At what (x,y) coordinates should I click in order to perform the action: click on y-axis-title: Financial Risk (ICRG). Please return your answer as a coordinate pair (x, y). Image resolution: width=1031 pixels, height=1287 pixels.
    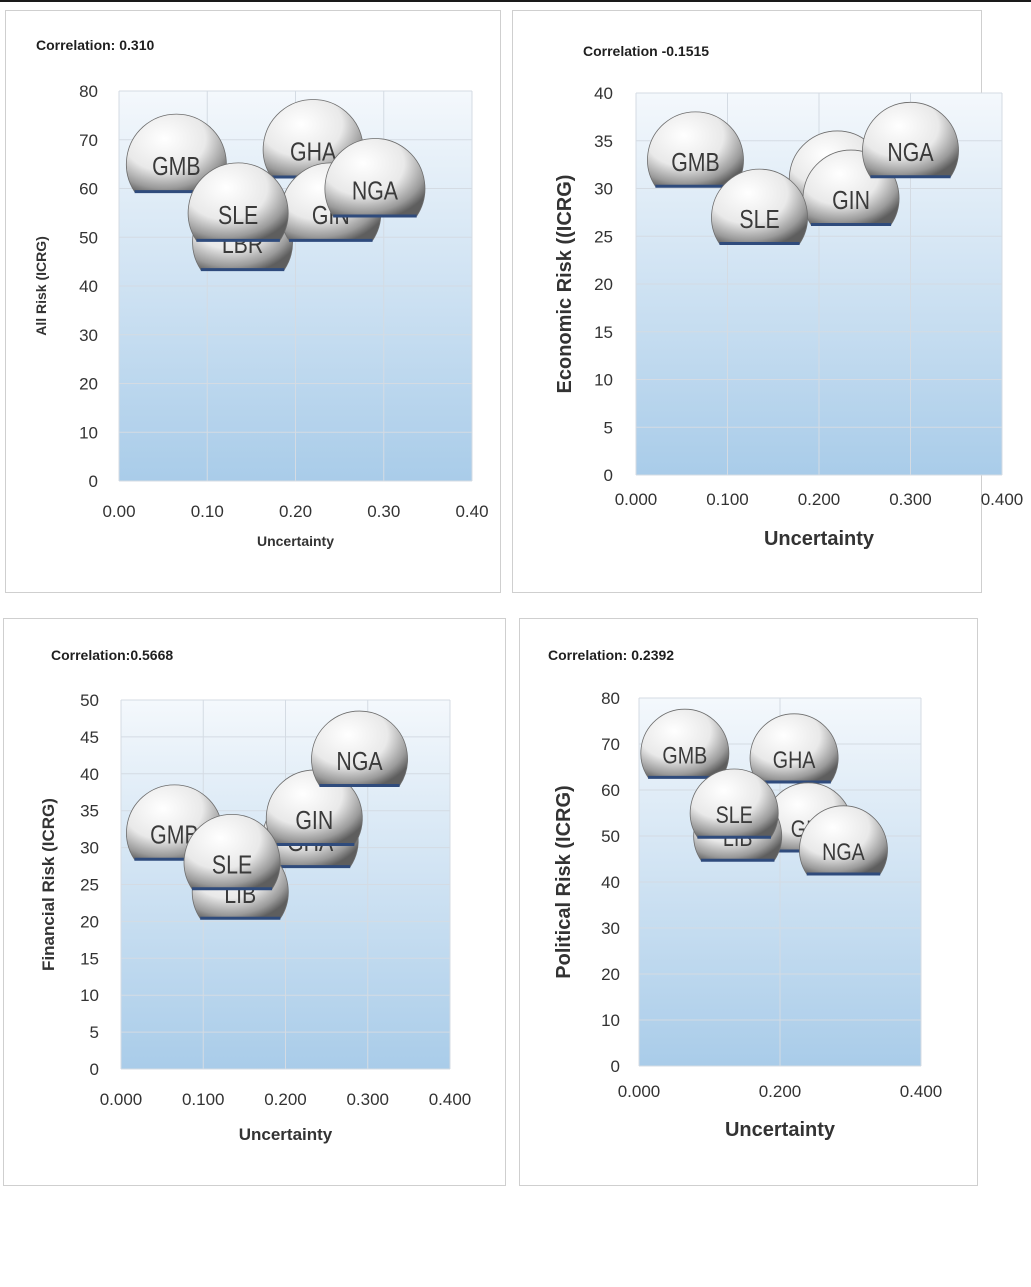
    Looking at the image, I should click on (48, 884).